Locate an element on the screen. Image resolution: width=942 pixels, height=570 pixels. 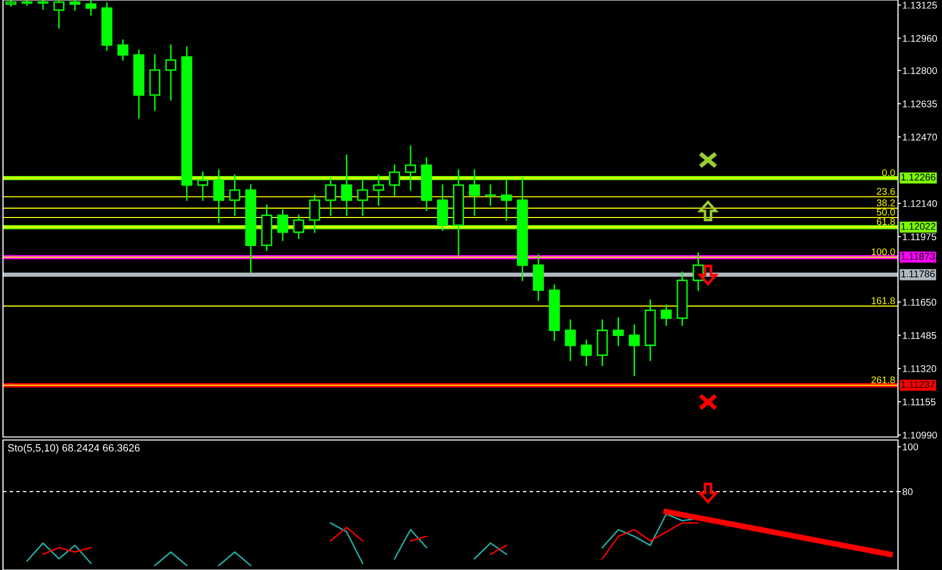
y-tick-label: 100 is located at coordinates (910, 446).